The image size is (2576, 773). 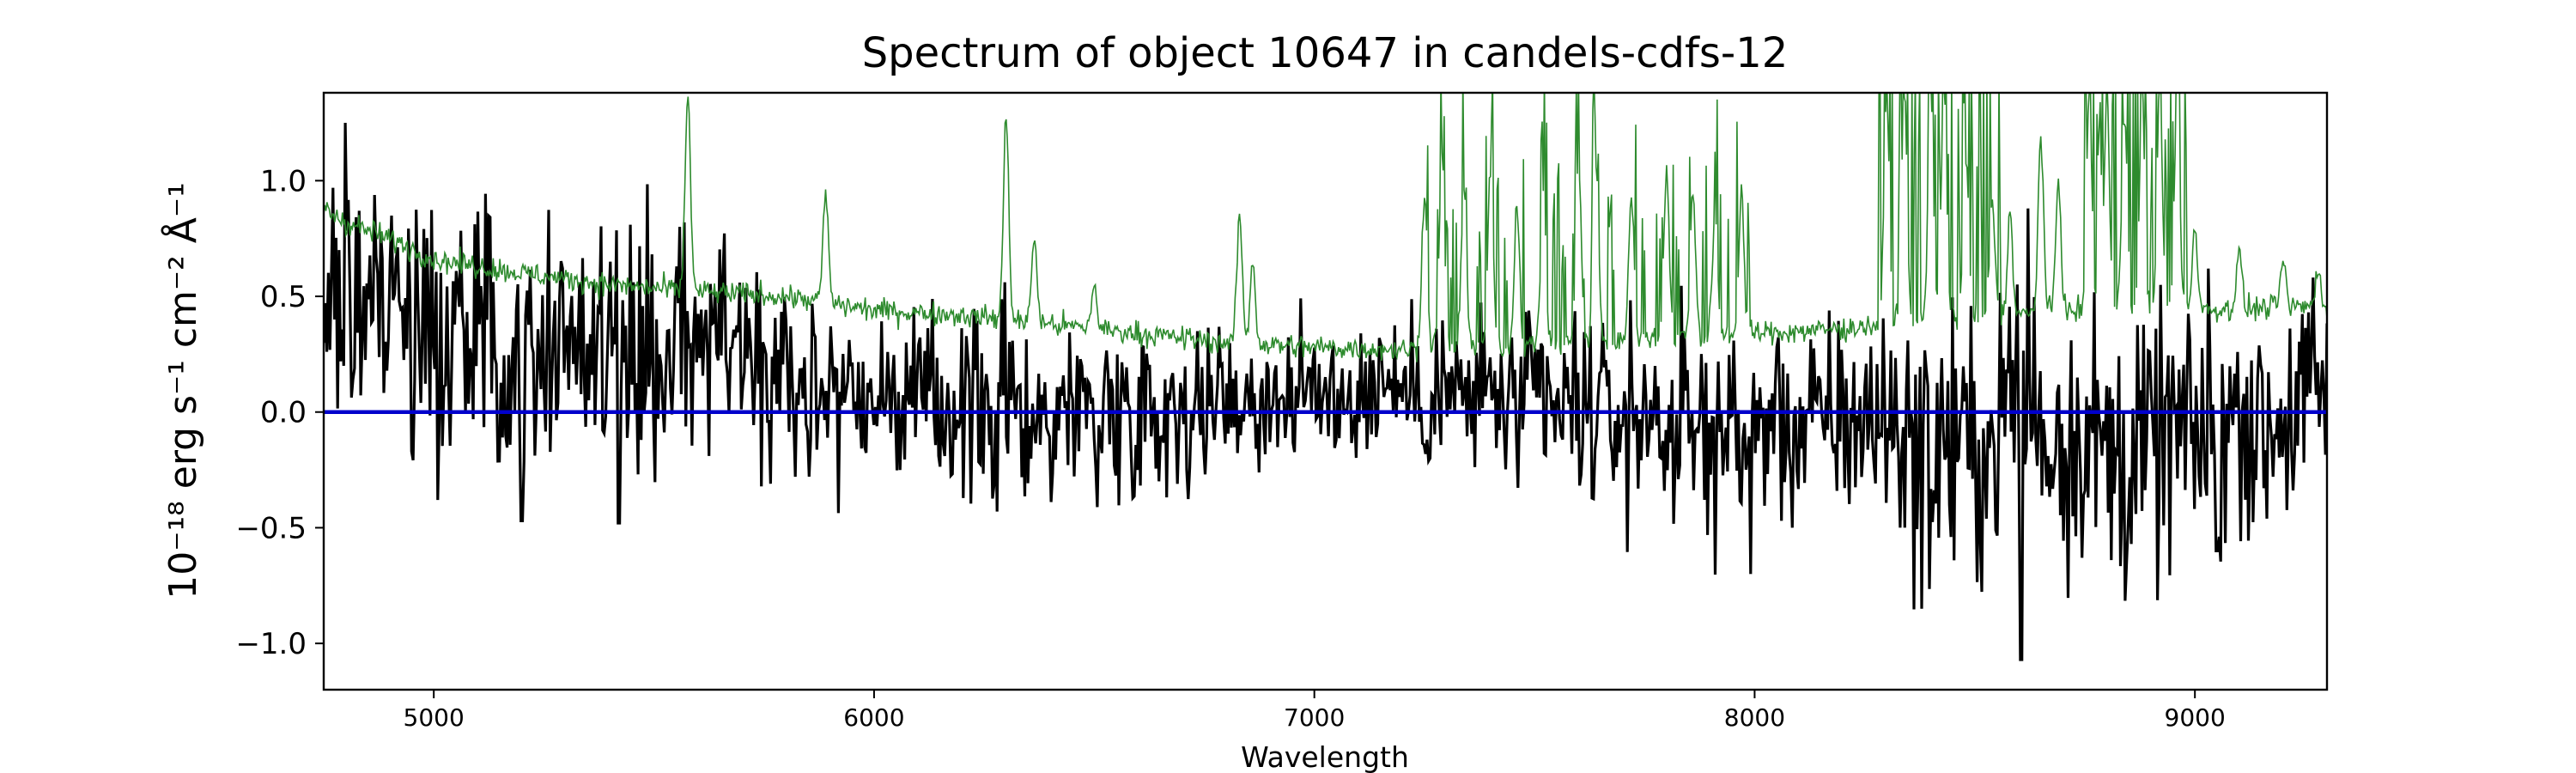 What do you see at coordinates (283, 297) in the screenshot?
I see `y-tick-label: 0.5` at bounding box center [283, 297].